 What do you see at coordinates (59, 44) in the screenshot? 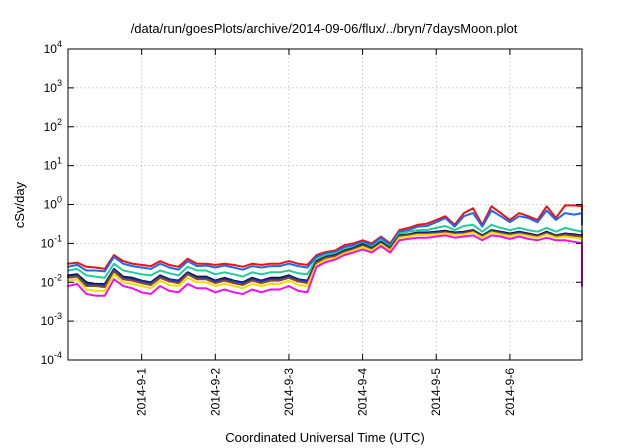
I see `y-tick-exponent: 4` at bounding box center [59, 44].